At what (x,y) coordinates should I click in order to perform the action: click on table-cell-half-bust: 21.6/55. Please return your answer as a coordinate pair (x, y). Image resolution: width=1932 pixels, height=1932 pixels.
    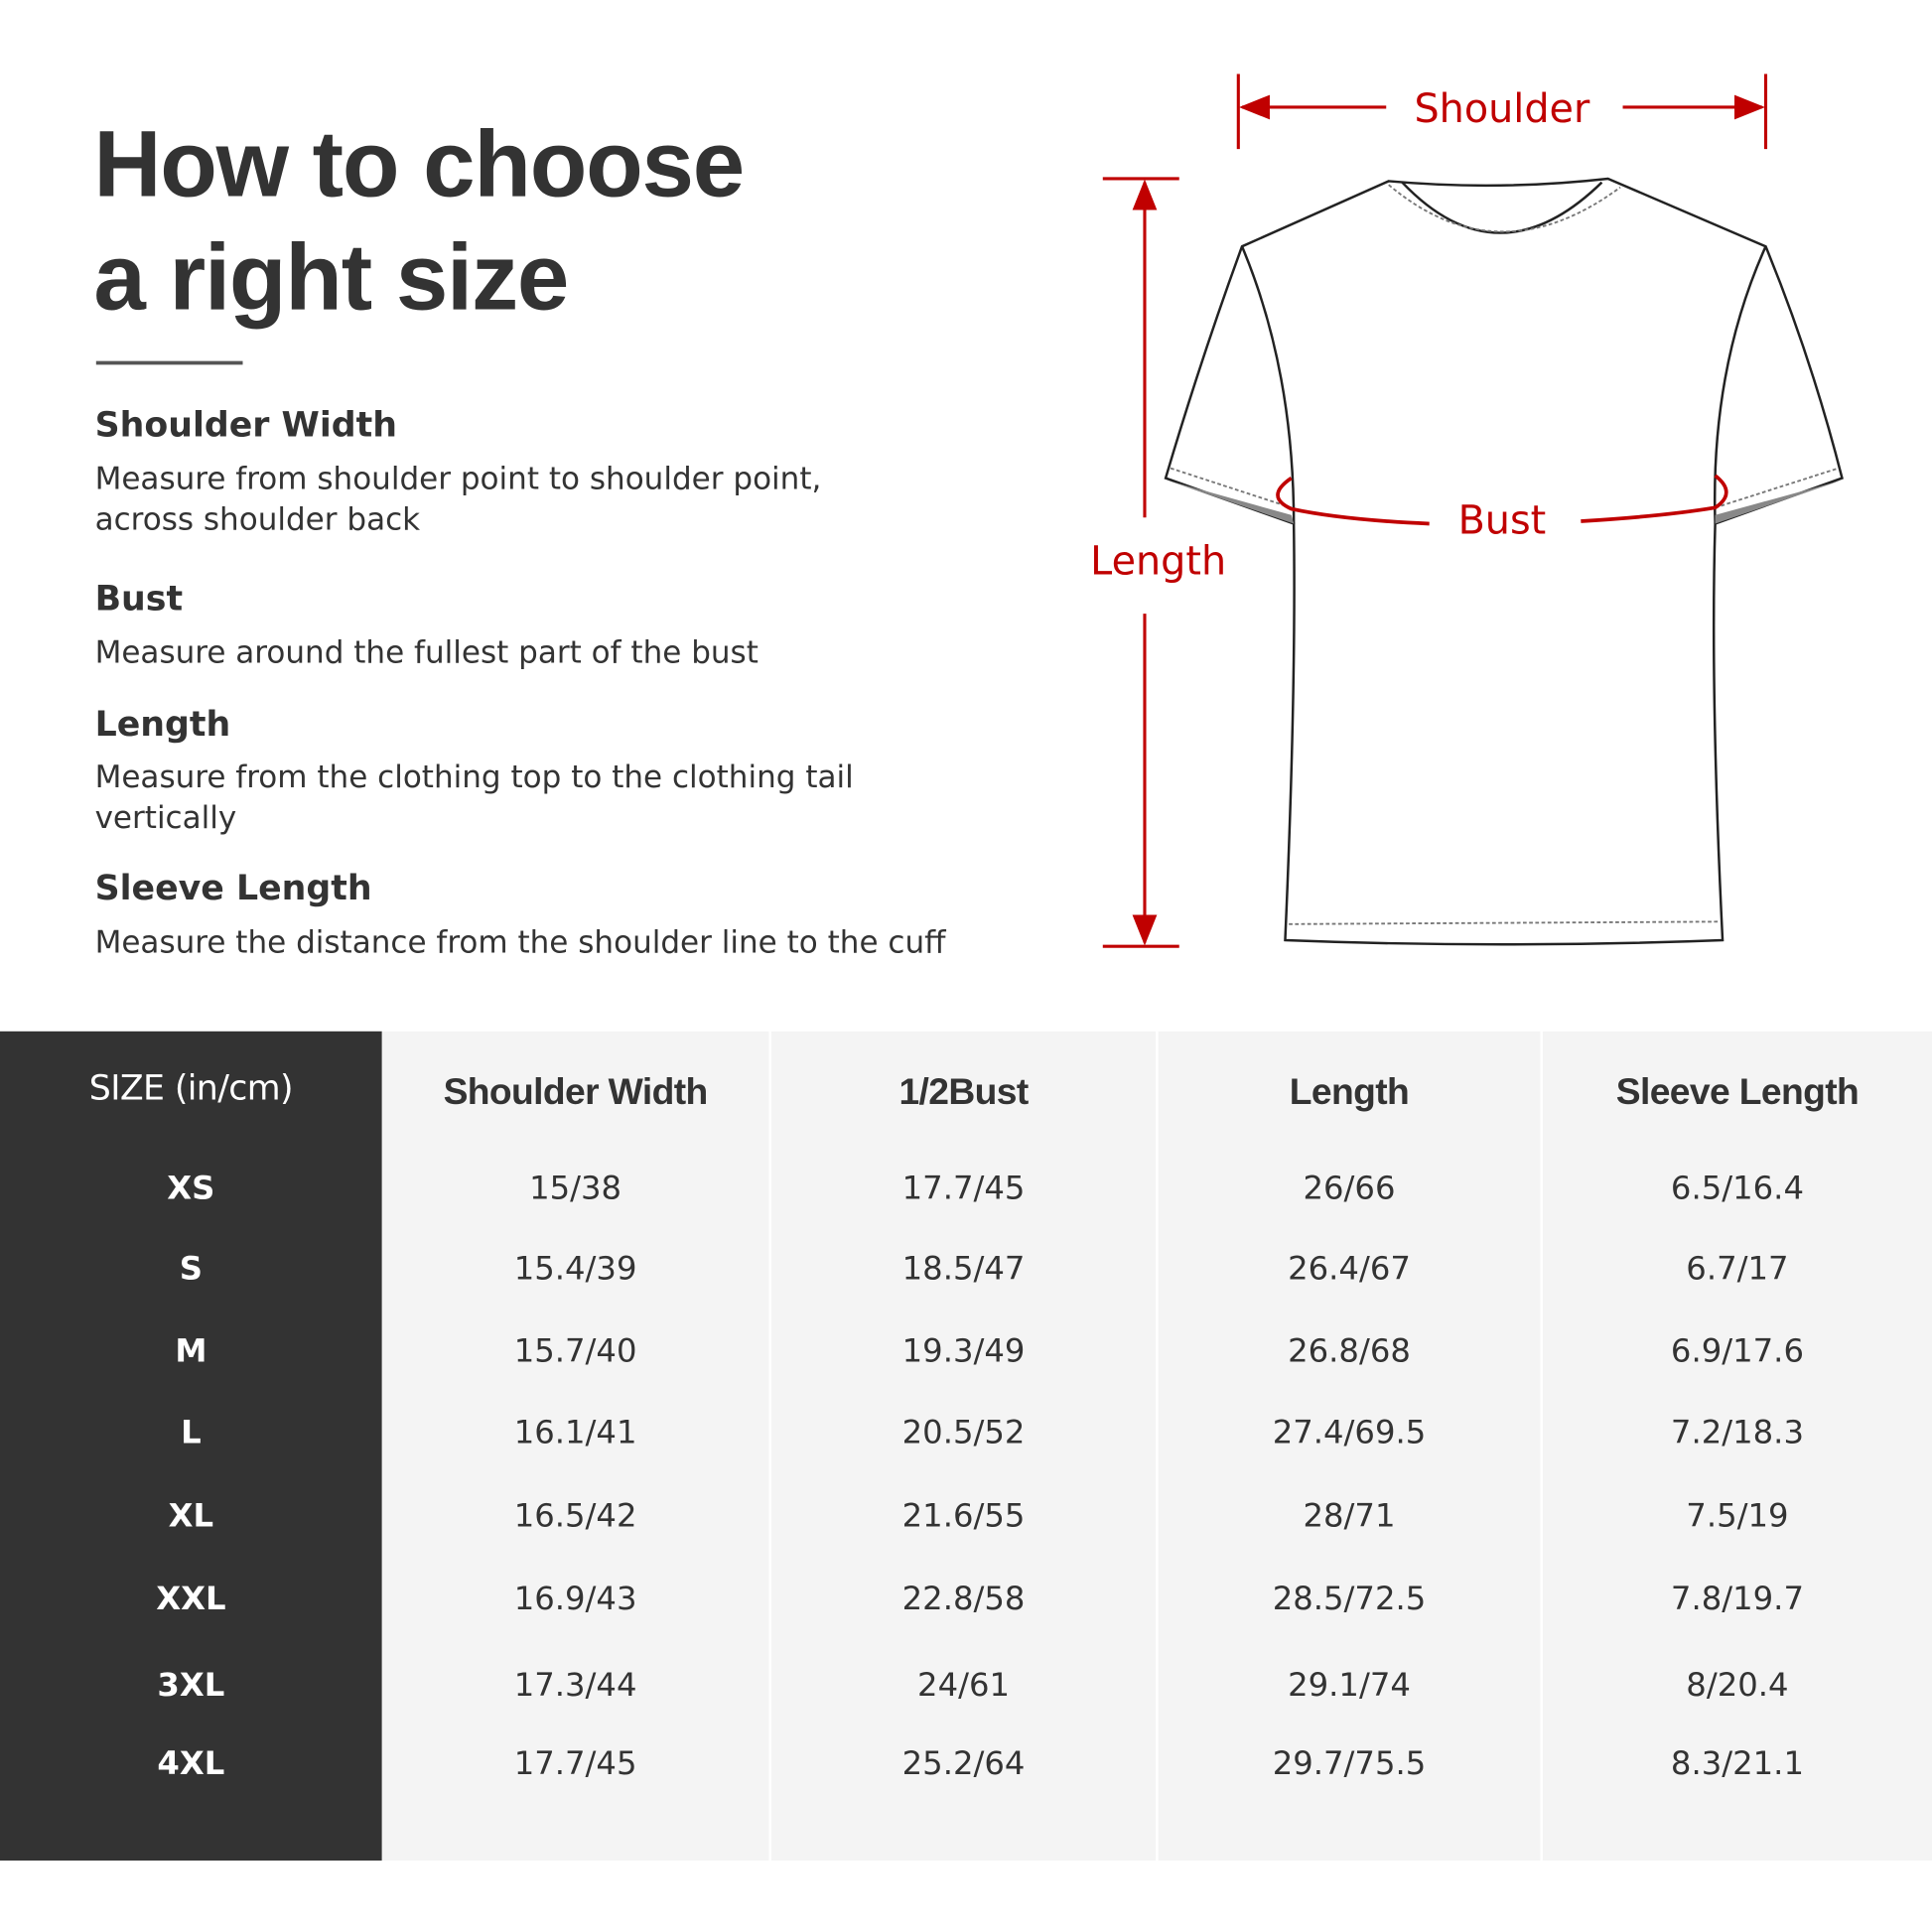
    Looking at the image, I should click on (963, 1517).